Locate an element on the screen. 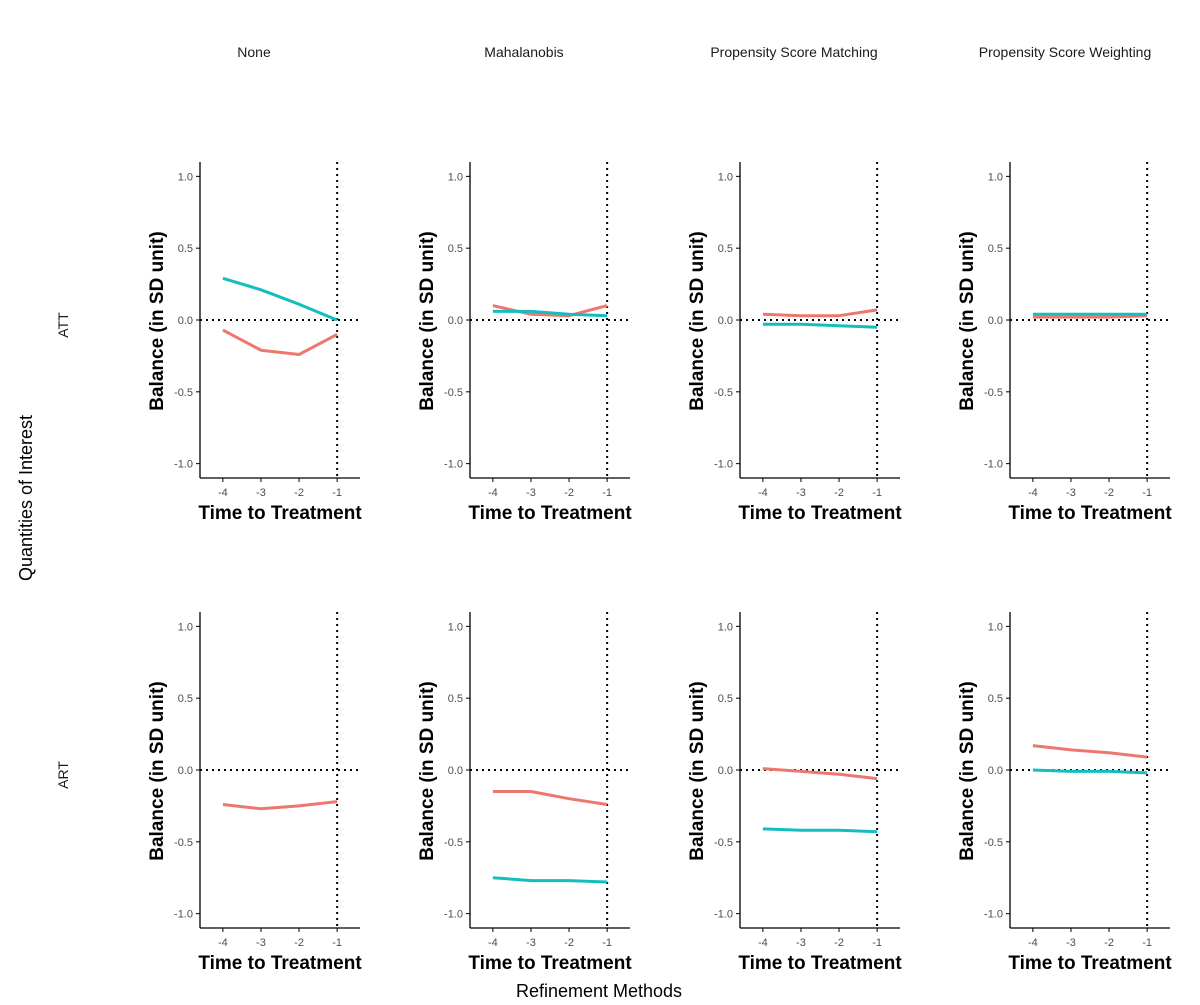 This screenshot has width=1200, height=1005. row-axis-title: Quantities of Interest is located at coordinates (26, 498).